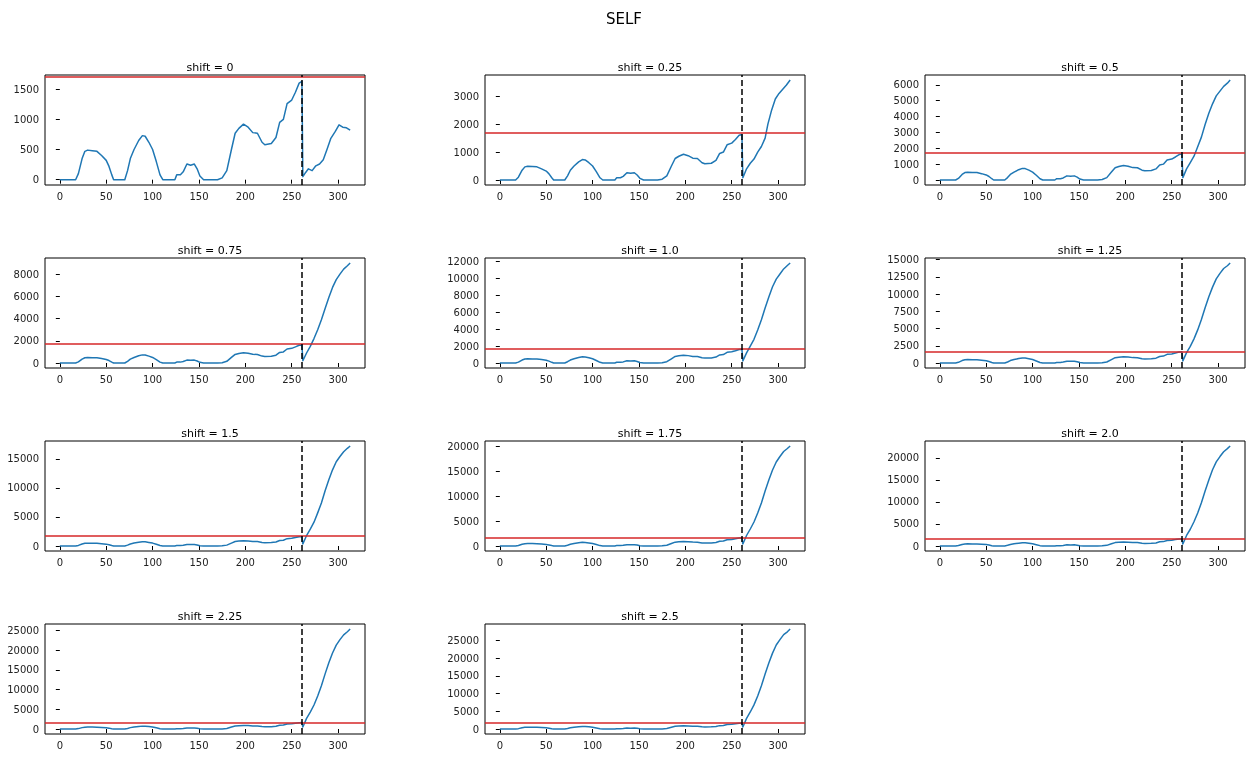 This screenshot has height=762, width=1248. Describe the element at coordinates (210, 433) in the screenshot. I see `chart-title: shift = 1.5` at that location.